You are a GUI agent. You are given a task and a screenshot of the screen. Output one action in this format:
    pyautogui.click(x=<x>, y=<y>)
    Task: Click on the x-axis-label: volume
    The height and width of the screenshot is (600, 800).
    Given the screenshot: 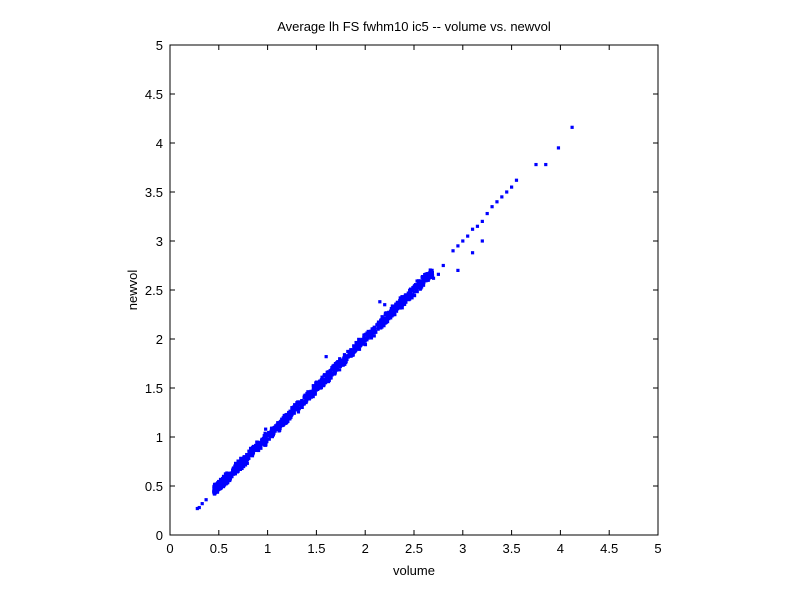 What is the action you would take?
    pyautogui.click(x=414, y=570)
    